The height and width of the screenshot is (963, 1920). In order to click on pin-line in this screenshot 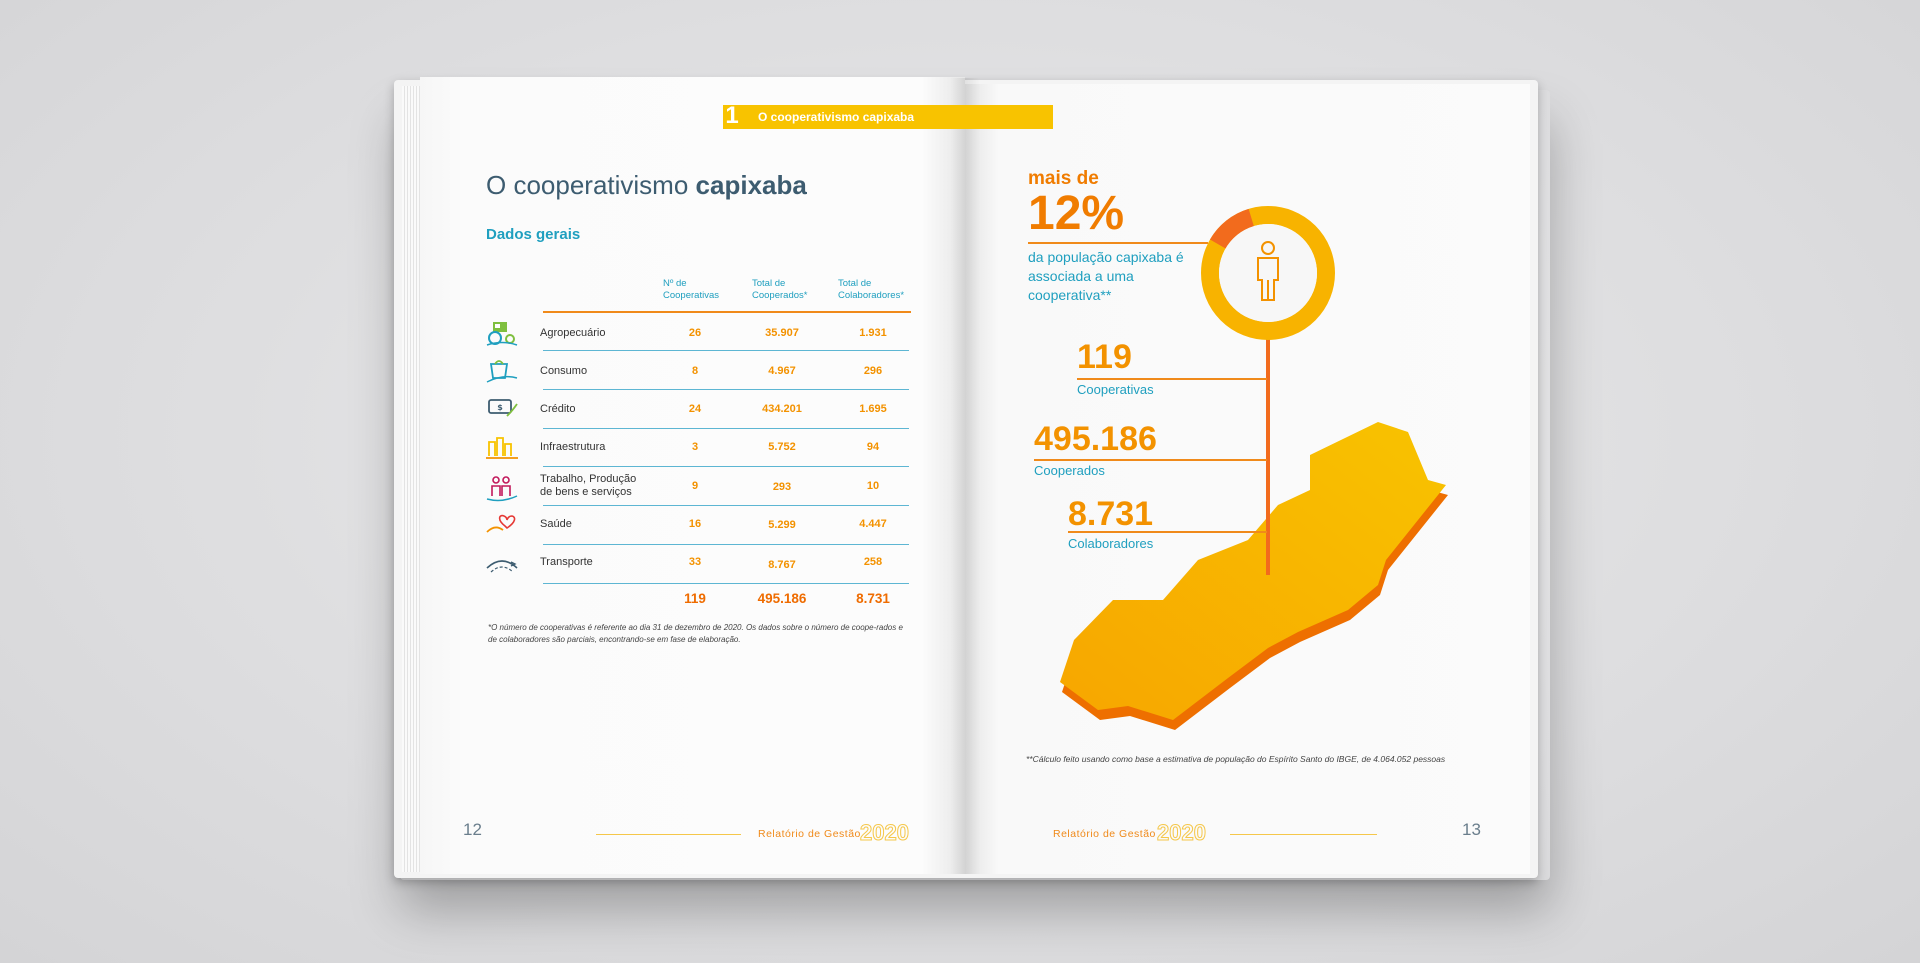, I will do `click(1268, 452)`.